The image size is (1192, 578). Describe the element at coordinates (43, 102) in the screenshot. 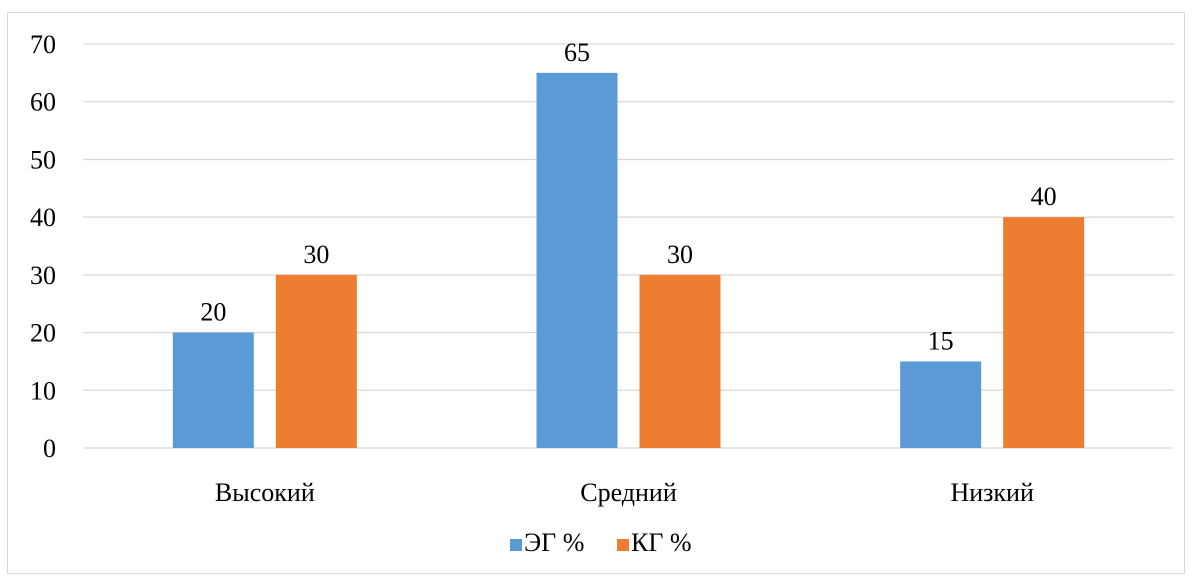

I see `y-tick-label: 60` at that location.